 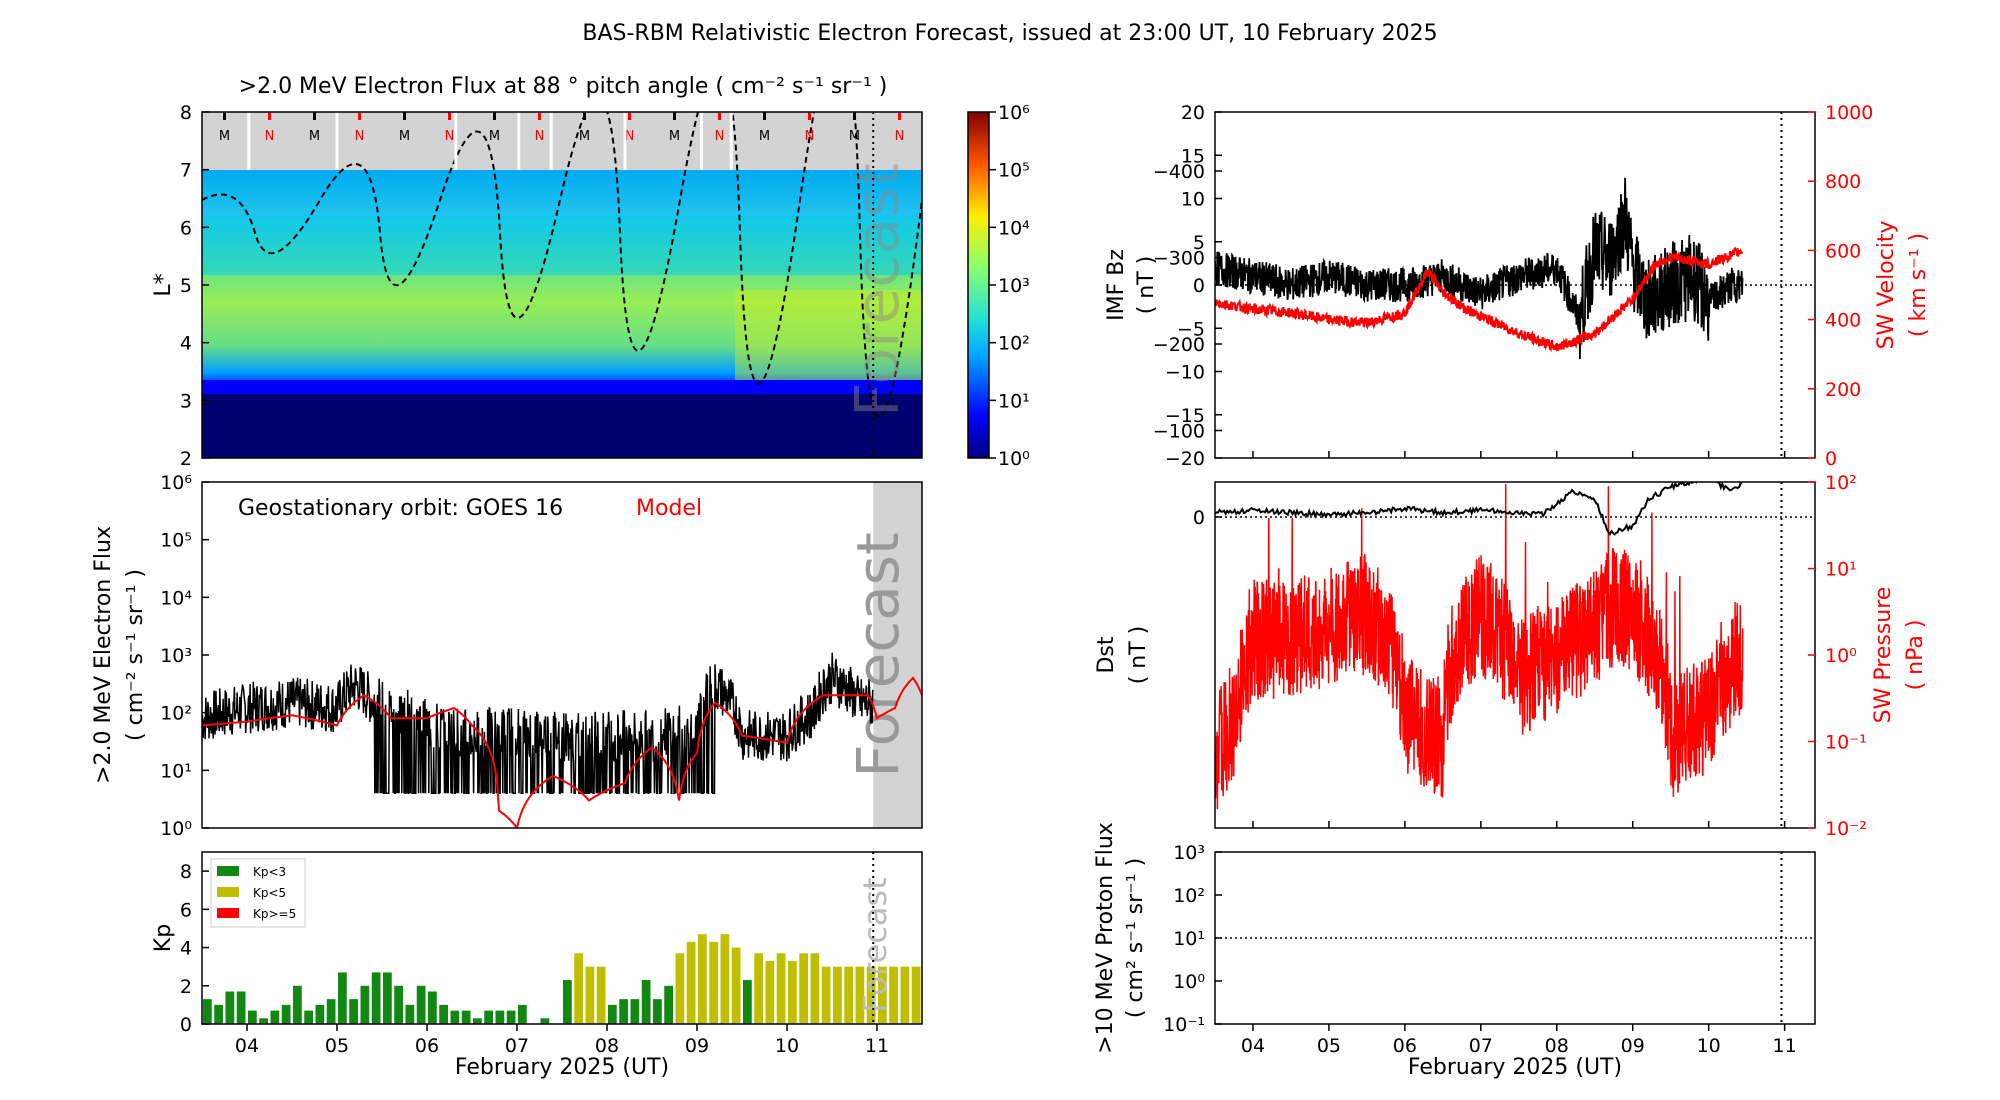 I want to click on map-y-axis: 2 3 4 5 6 7 8, so click(x=194, y=286).